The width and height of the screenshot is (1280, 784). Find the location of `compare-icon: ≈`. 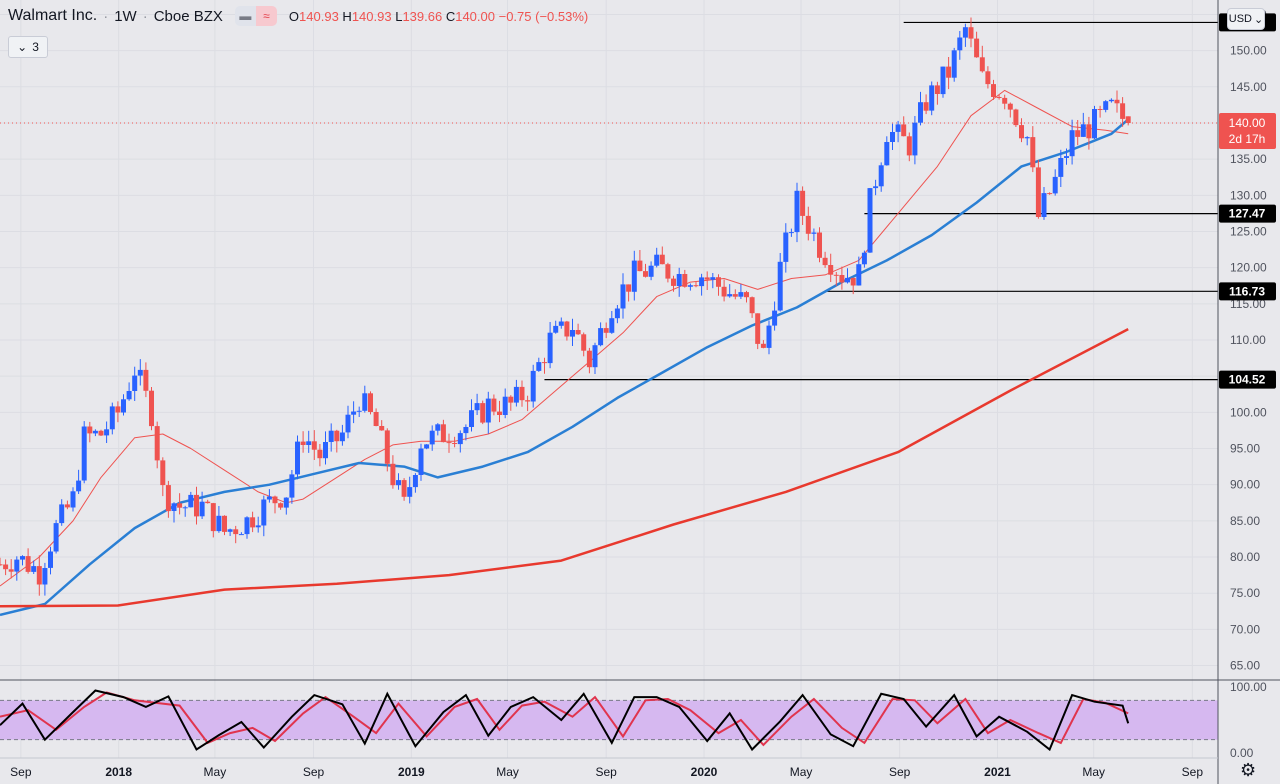

compare-icon: ≈ is located at coordinates (266, 16).